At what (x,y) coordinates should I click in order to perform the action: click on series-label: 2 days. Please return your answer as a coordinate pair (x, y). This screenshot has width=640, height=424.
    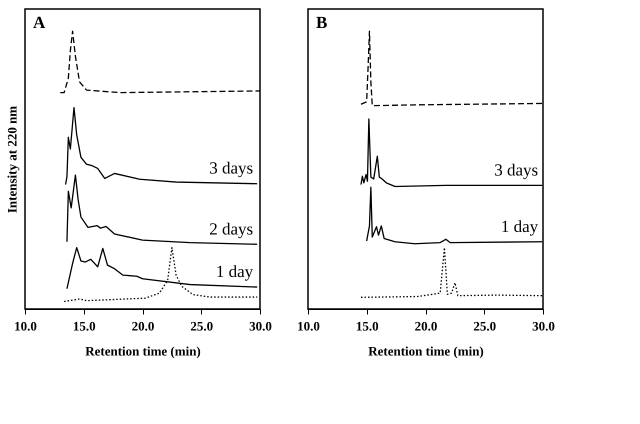
    Looking at the image, I should click on (231, 228).